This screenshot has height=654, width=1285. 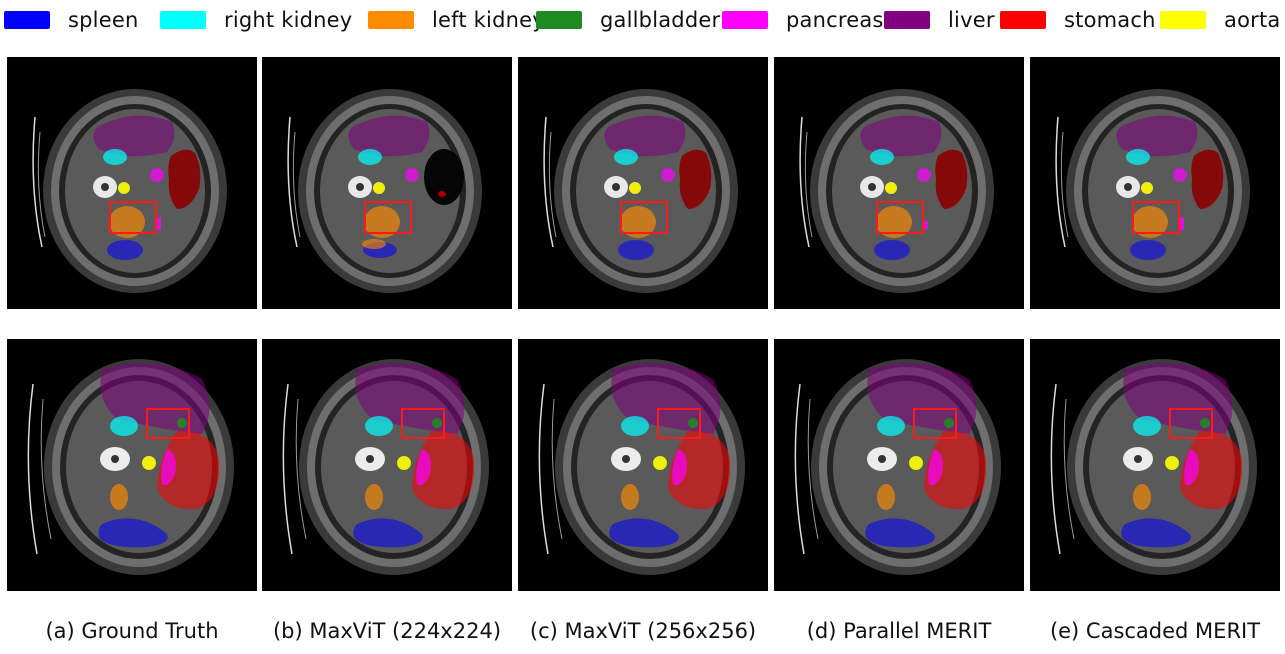 I want to click on legend-label: left kidney, so click(x=488, y=20).